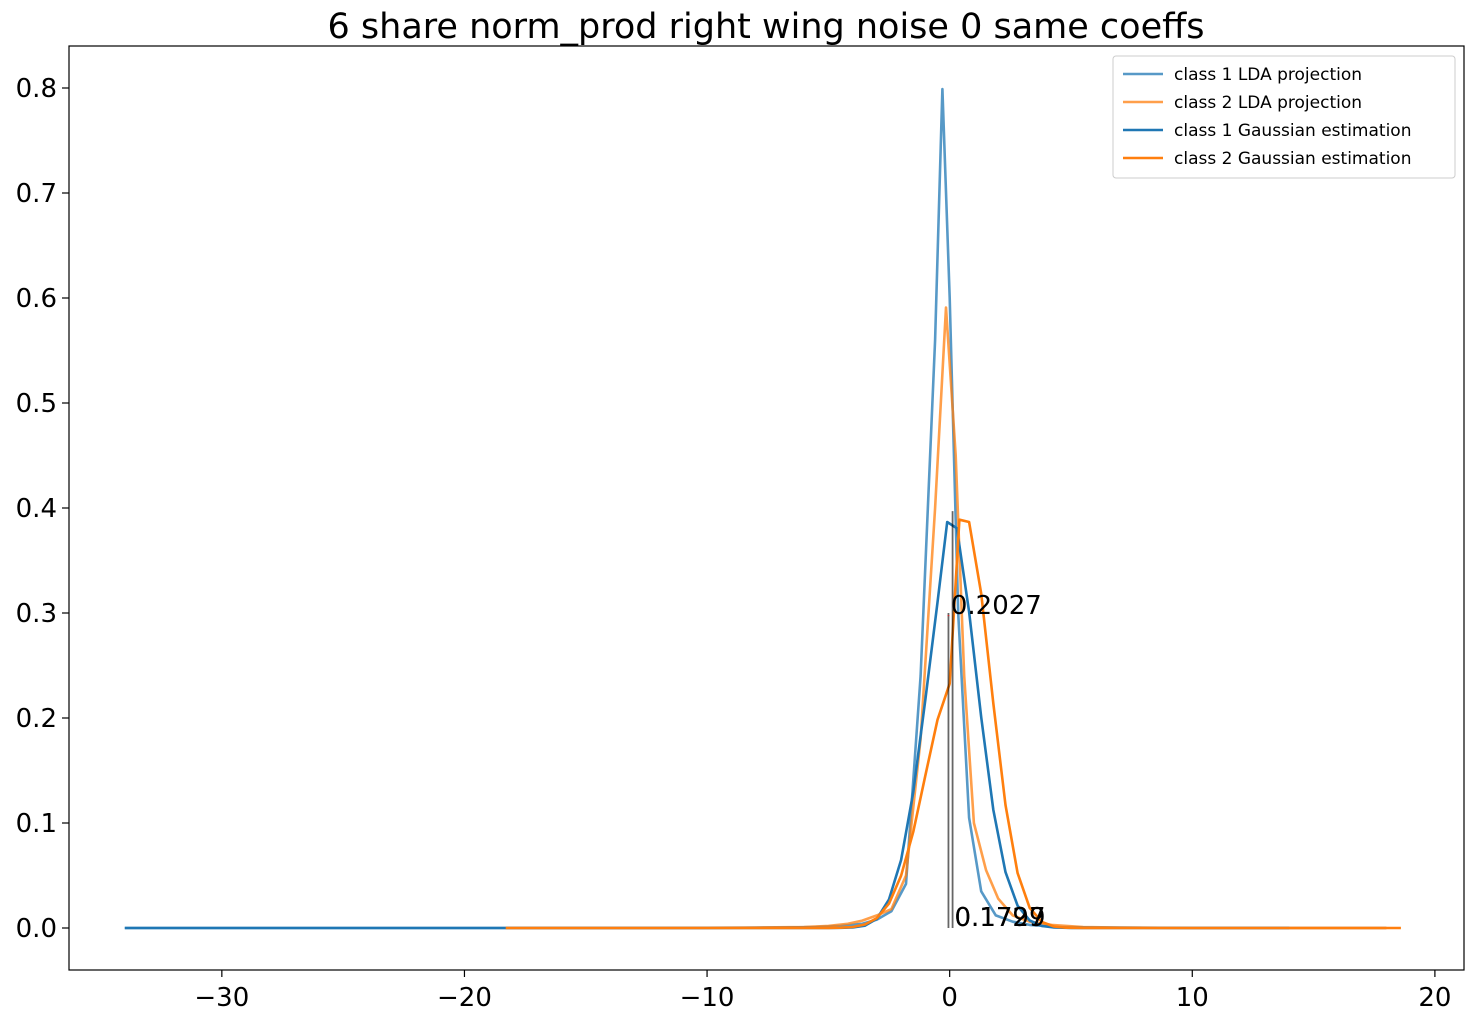  I want to click on annotation-1: 0.2027, so click(996, 606).